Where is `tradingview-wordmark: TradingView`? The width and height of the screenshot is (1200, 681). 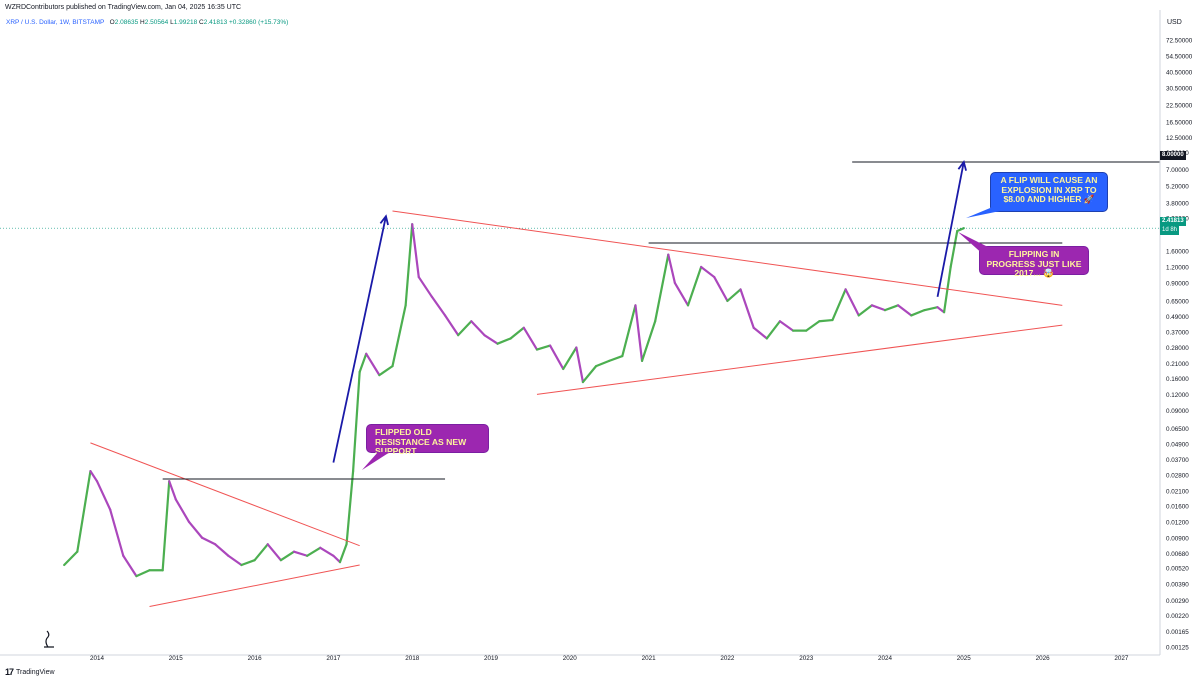 tradingview-wordmark: TradingView is located at coordinates (35, 672).